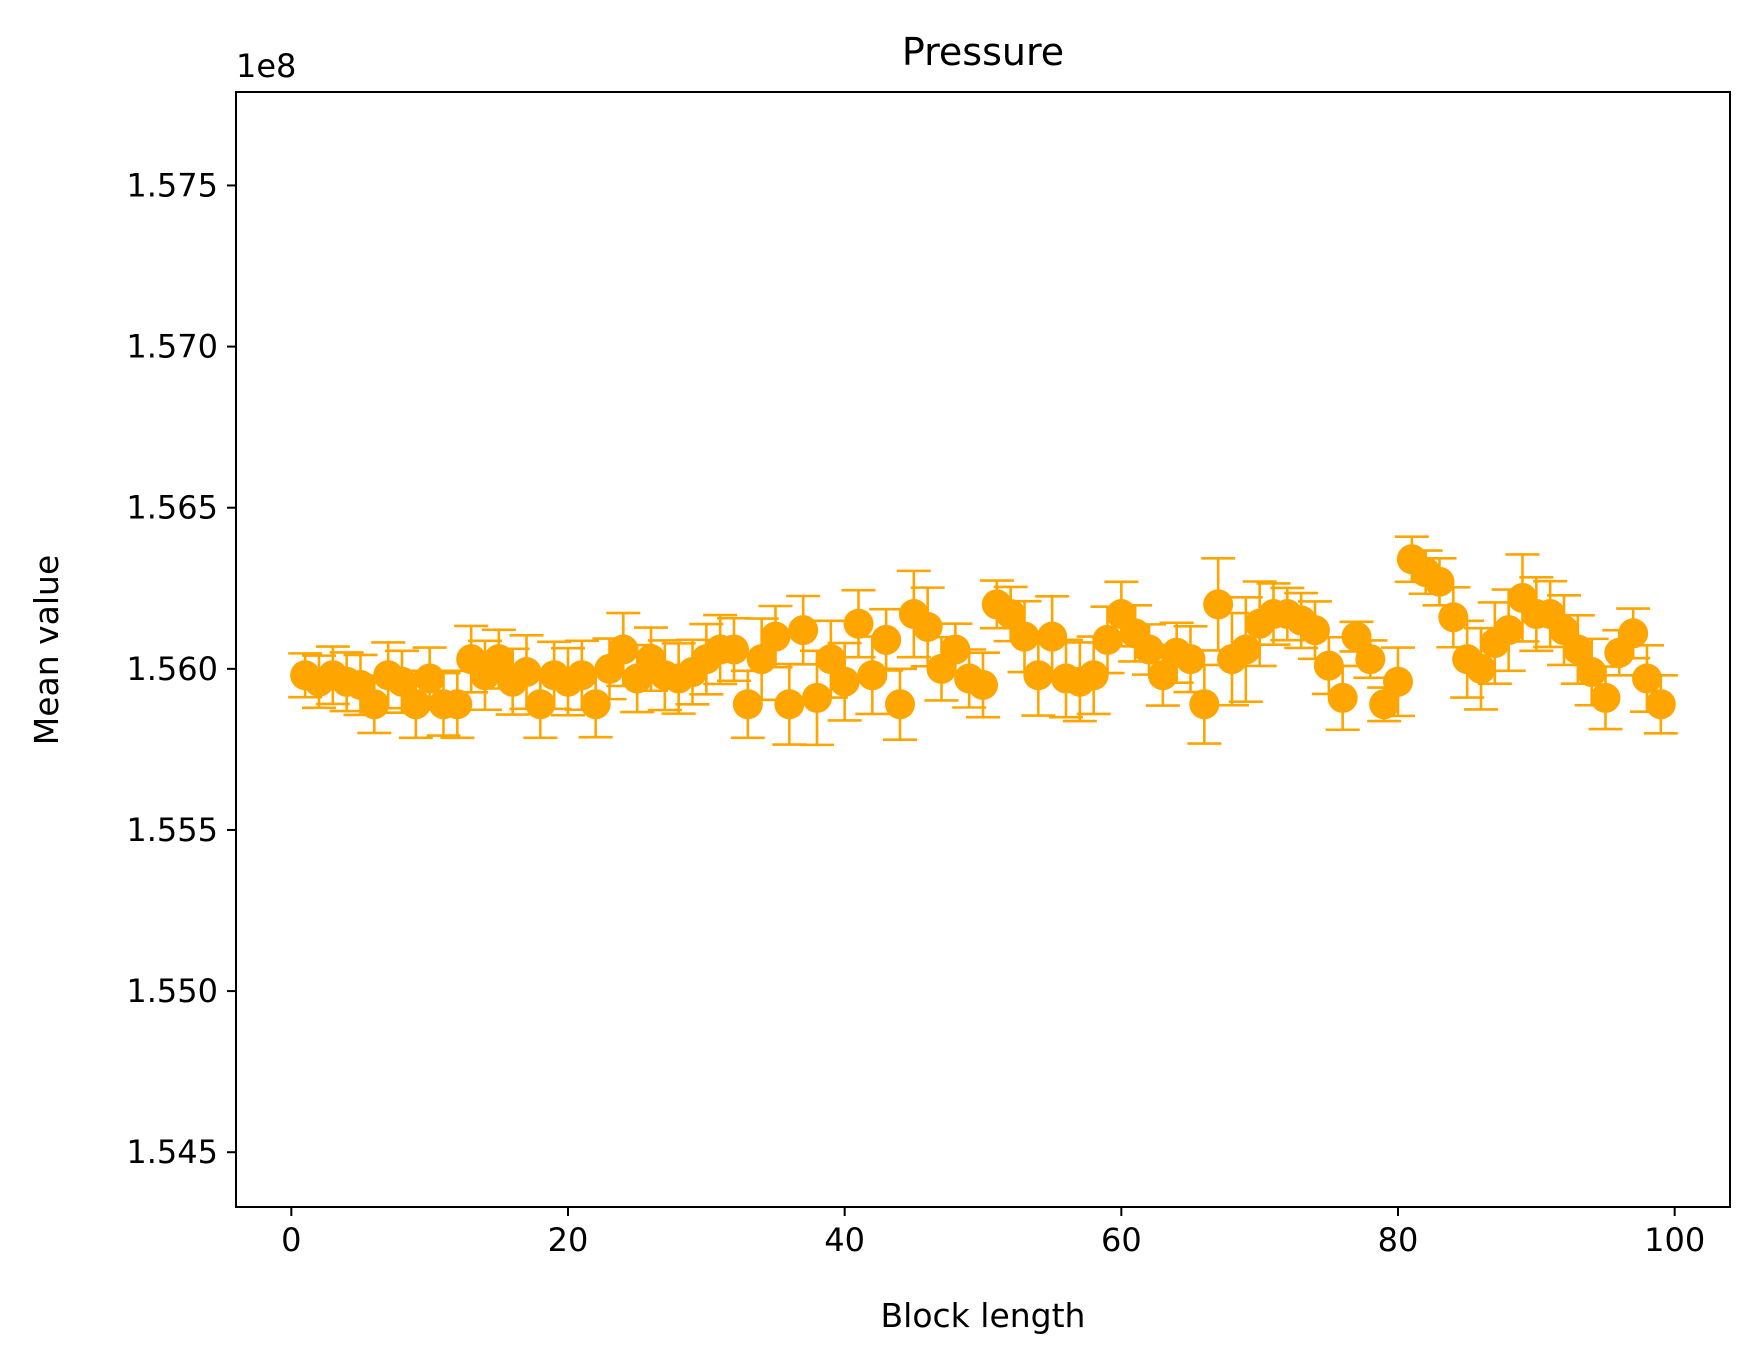 The image size is (1753, 1357). What do you see at coordinates (172, 830) in the screenshot?
I see `y-tick-label: 1.555` at bounding box center [172, 830].